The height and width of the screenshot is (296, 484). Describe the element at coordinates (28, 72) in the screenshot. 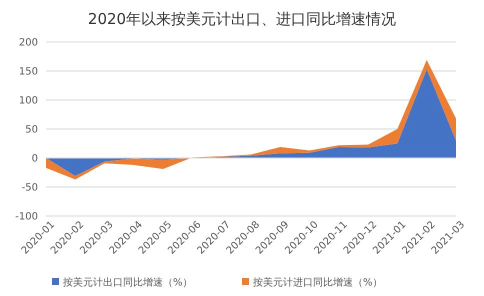

I see `y-tick-label: 150` at that location.